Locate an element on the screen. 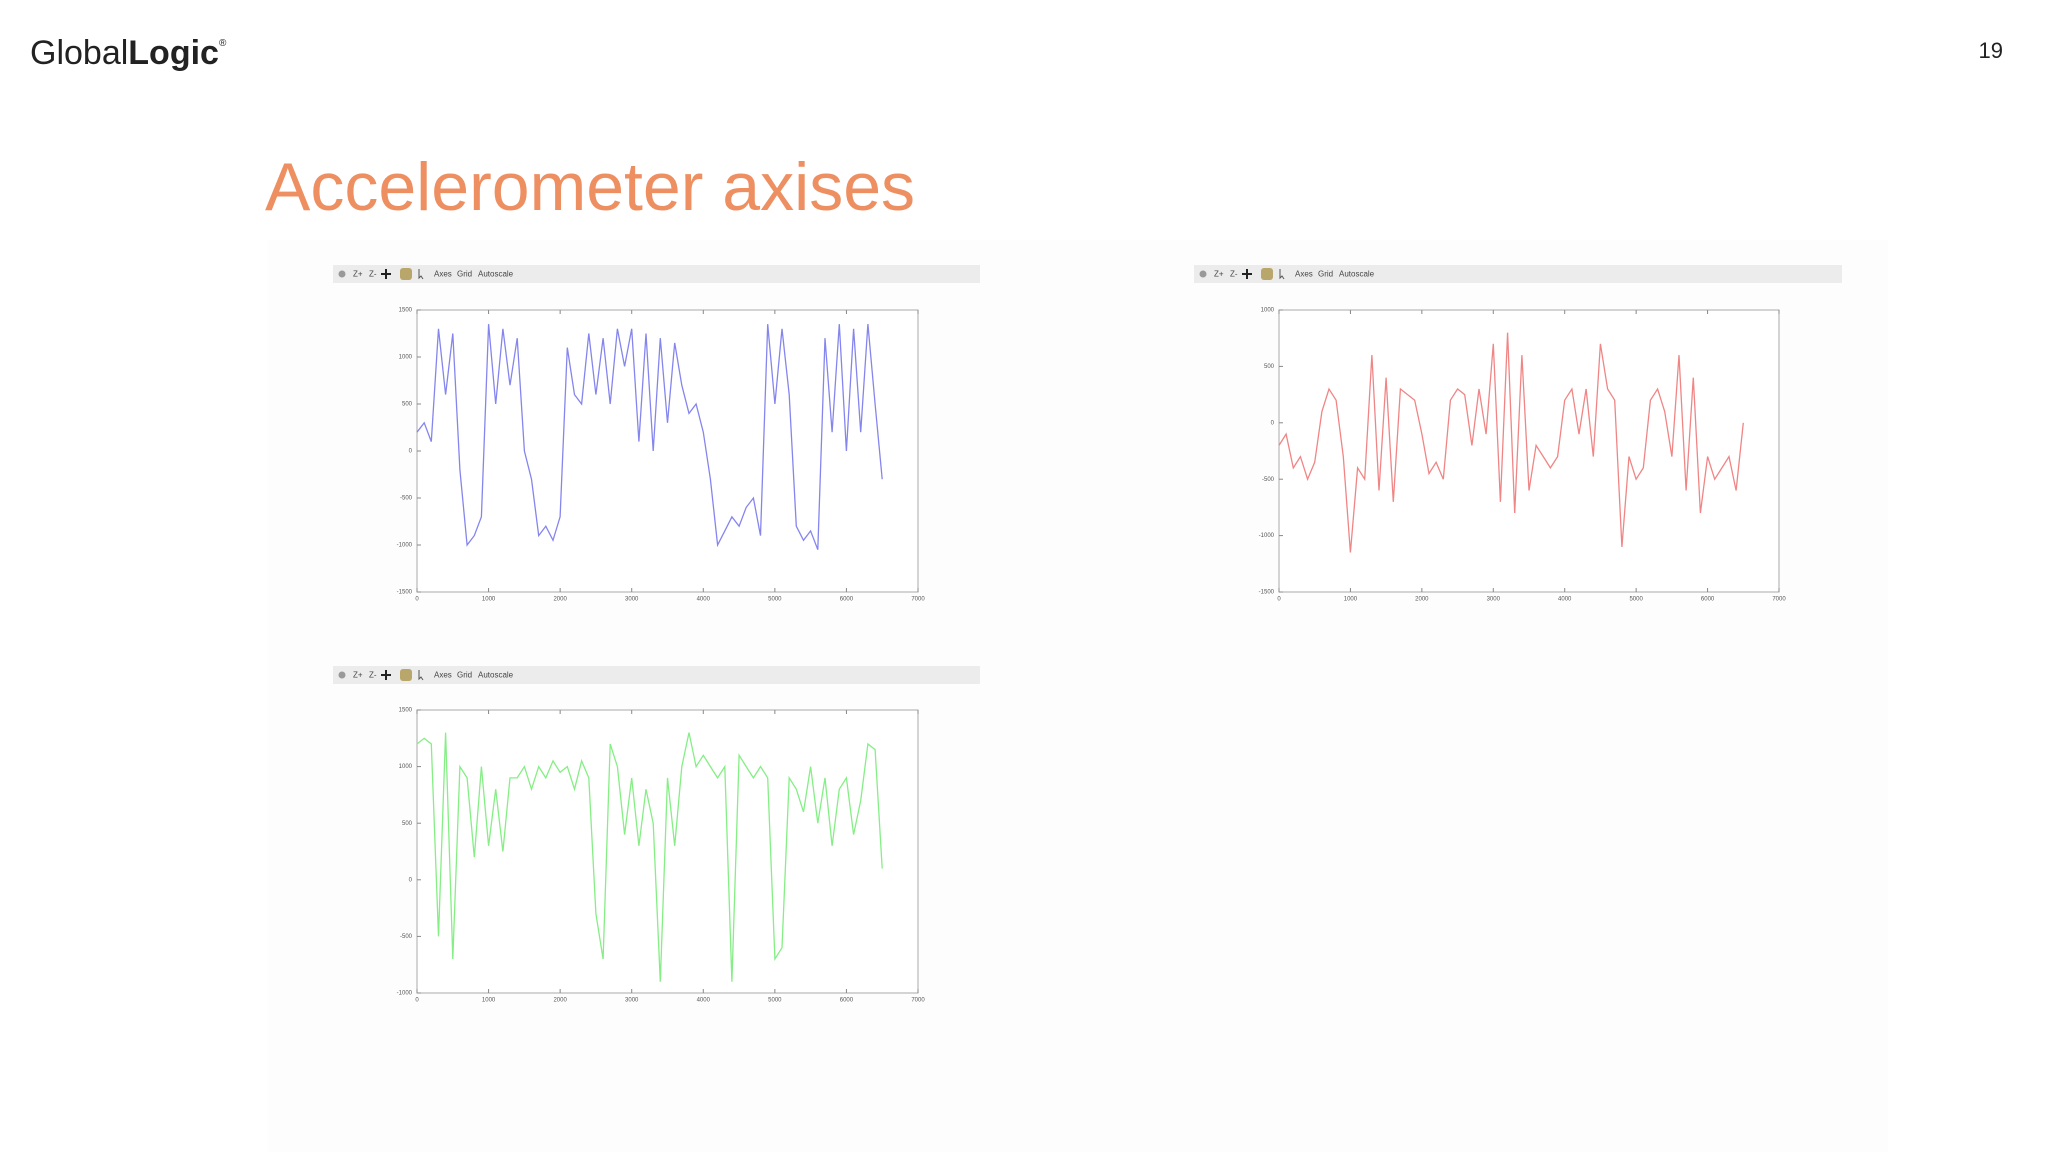 Image resolution: width=2048 pixels, height=1157 pixels. page-number: 19 is located at coordinates (1991, 50).